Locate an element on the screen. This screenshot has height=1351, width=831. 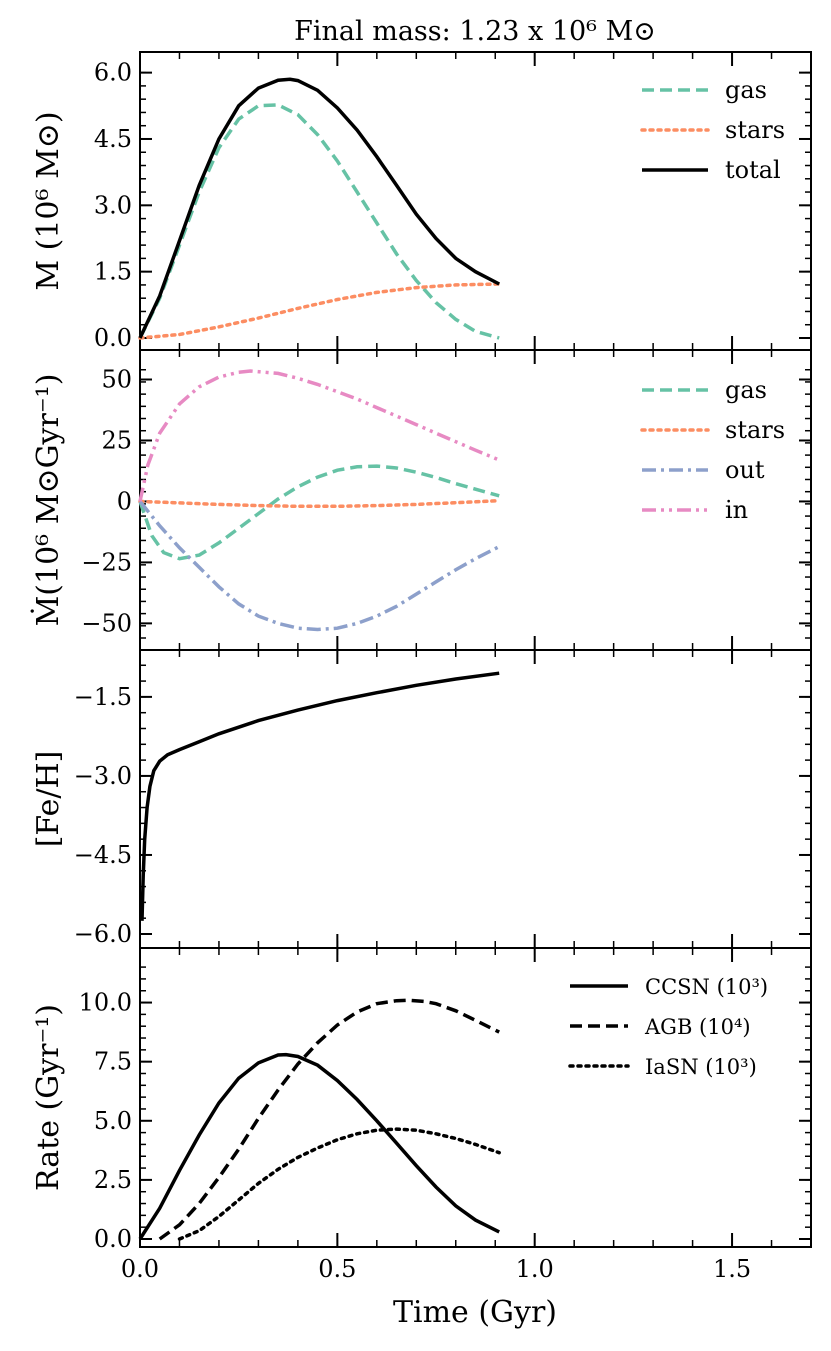
y-tick-label: 50 is located at coordinates (116, 380).